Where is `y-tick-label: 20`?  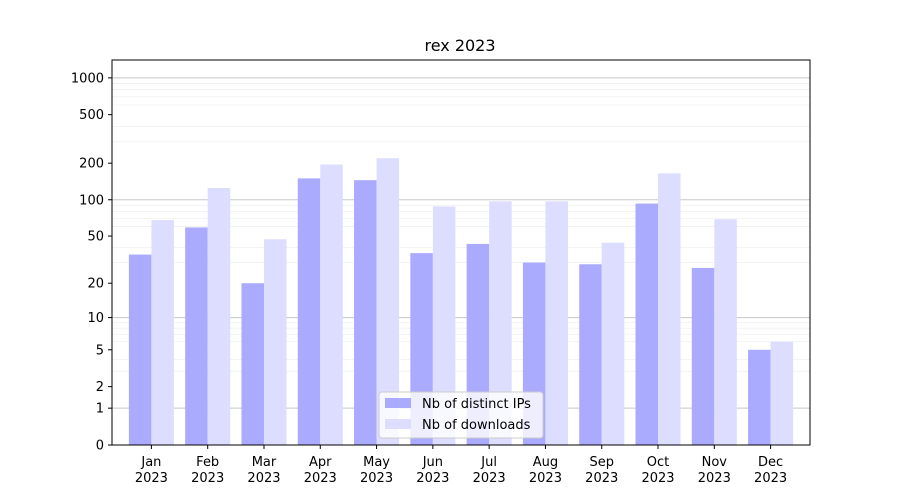
y-tick-label: 20 is located at coordinates (95, 284).